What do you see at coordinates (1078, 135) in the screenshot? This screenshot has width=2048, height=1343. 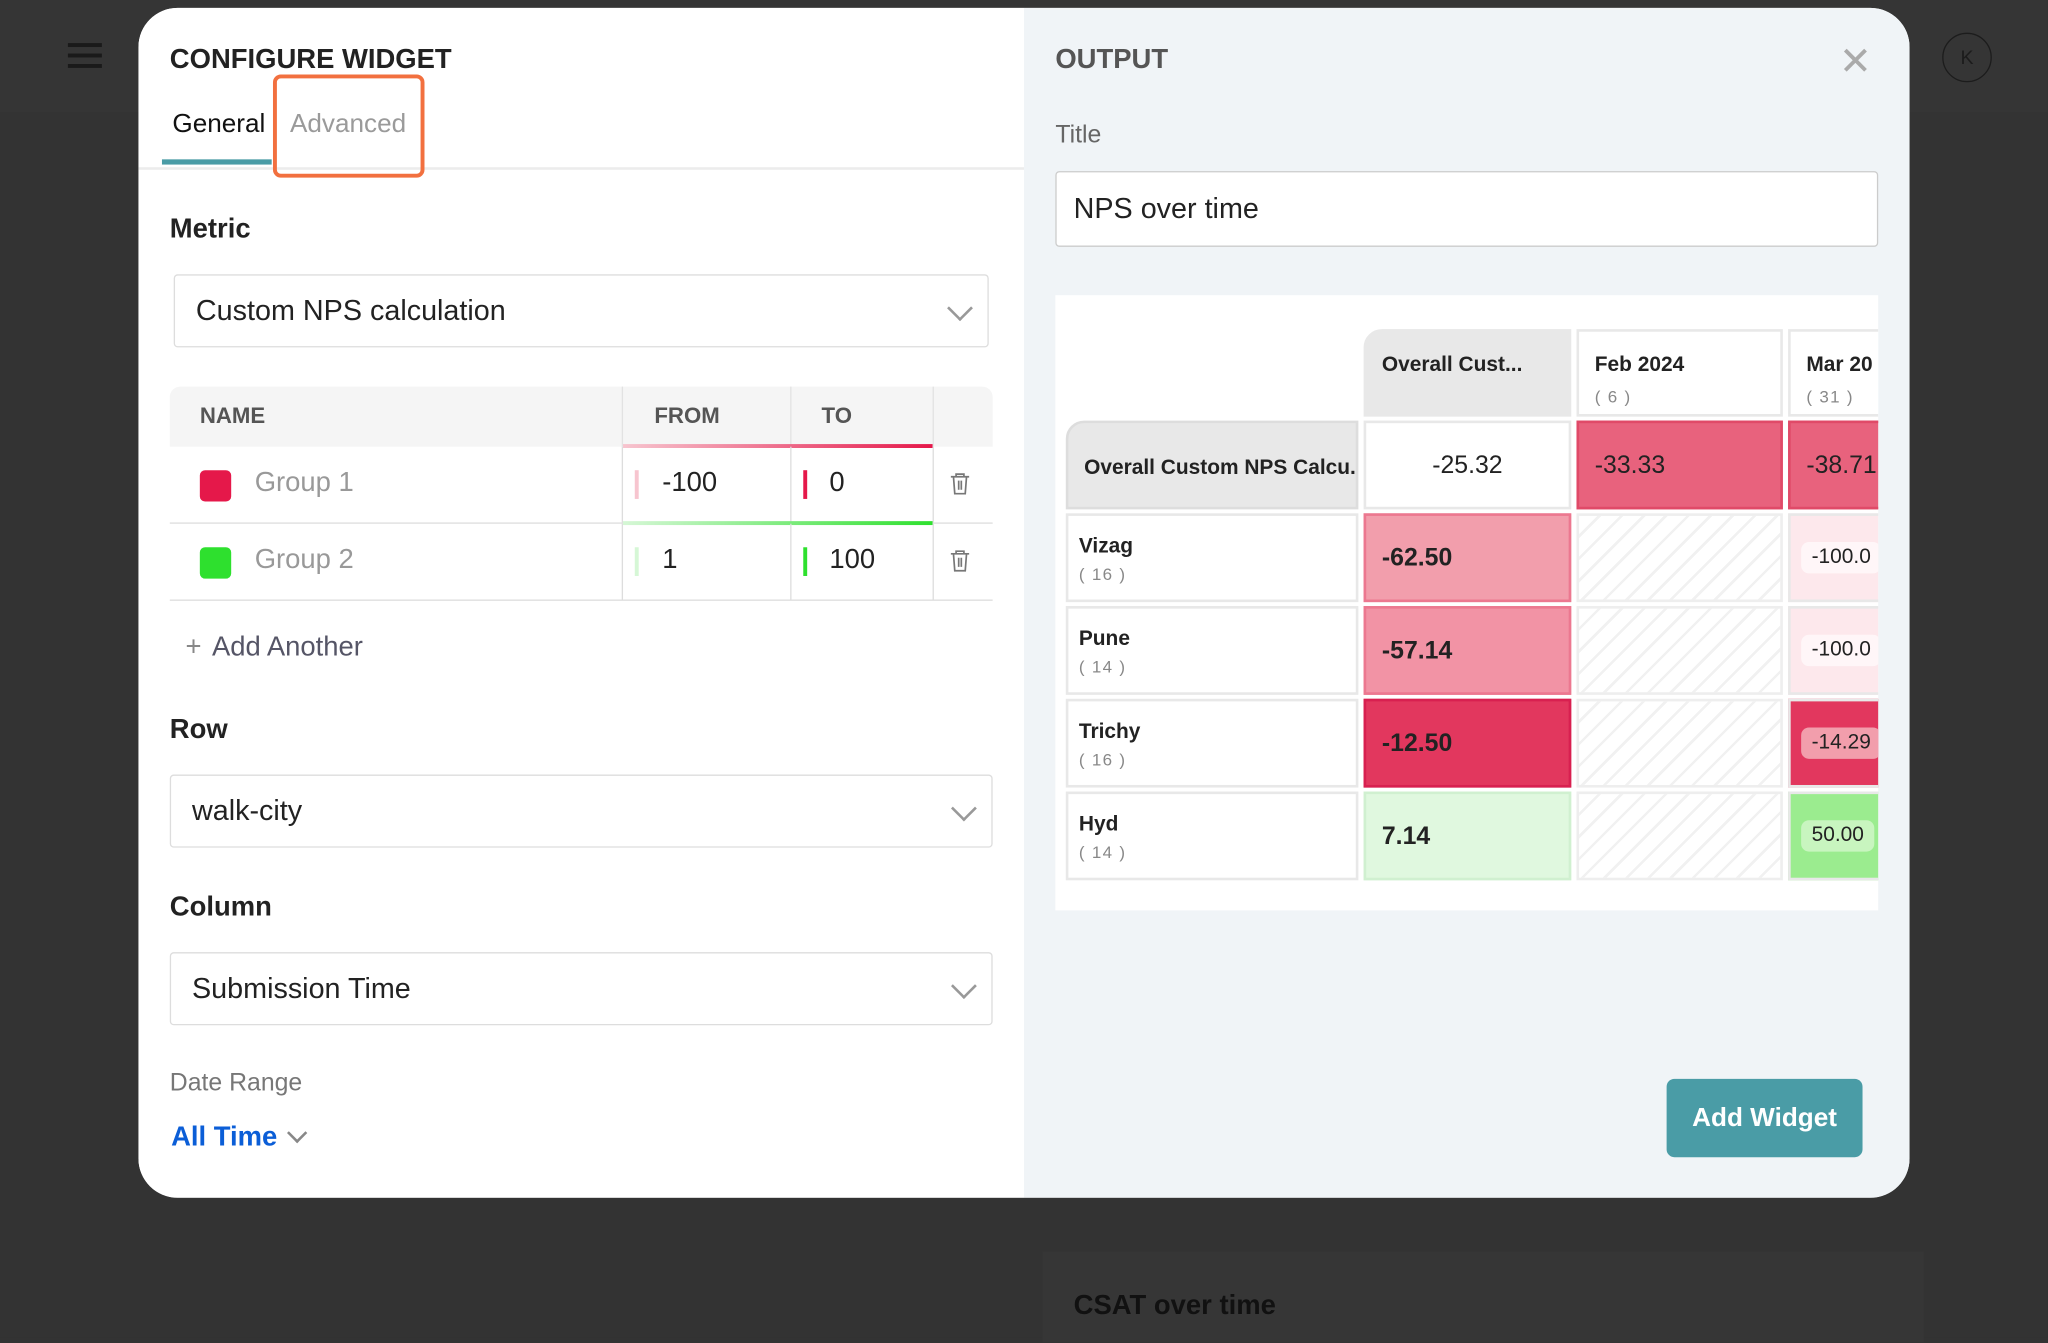 I see `title-label: Title` at bounding box center [1078, 135].